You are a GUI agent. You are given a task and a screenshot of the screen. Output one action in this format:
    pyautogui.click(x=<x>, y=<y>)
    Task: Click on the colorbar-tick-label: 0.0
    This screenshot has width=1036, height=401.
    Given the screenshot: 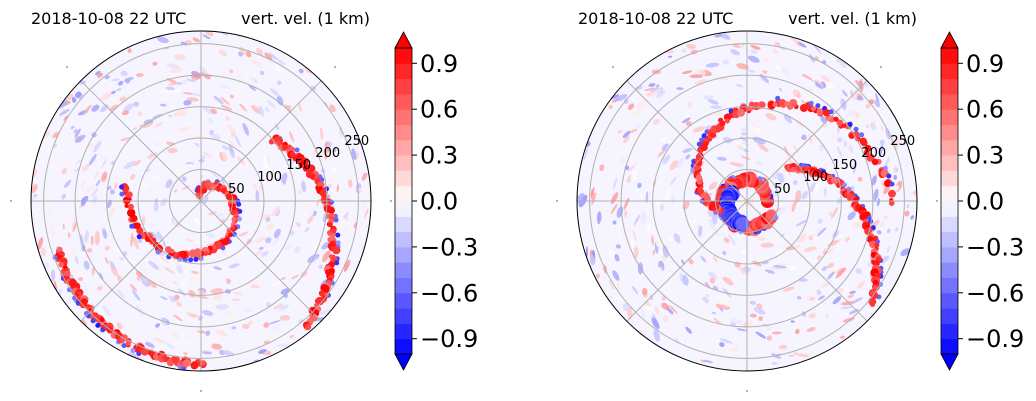 What is the action you would take?
    pyautogui.click(x=439, y=202)
    